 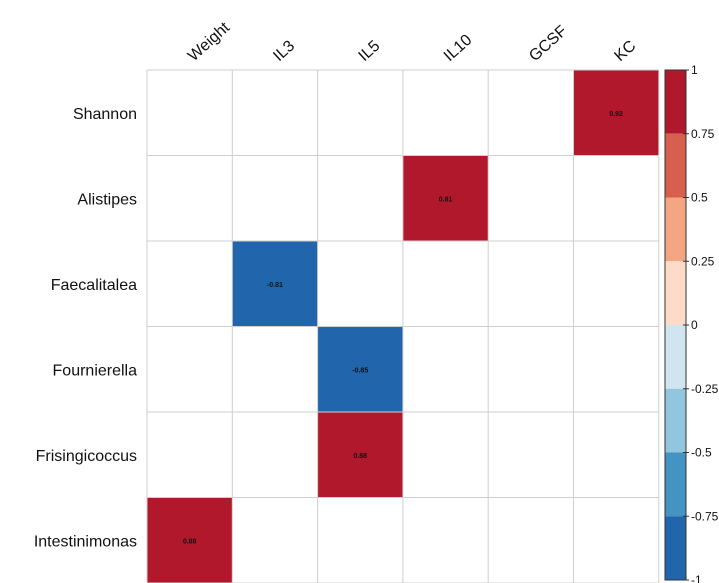 I want to click on heatmap-cell-frisingicoccus-il5, so click(x=360, y=455).